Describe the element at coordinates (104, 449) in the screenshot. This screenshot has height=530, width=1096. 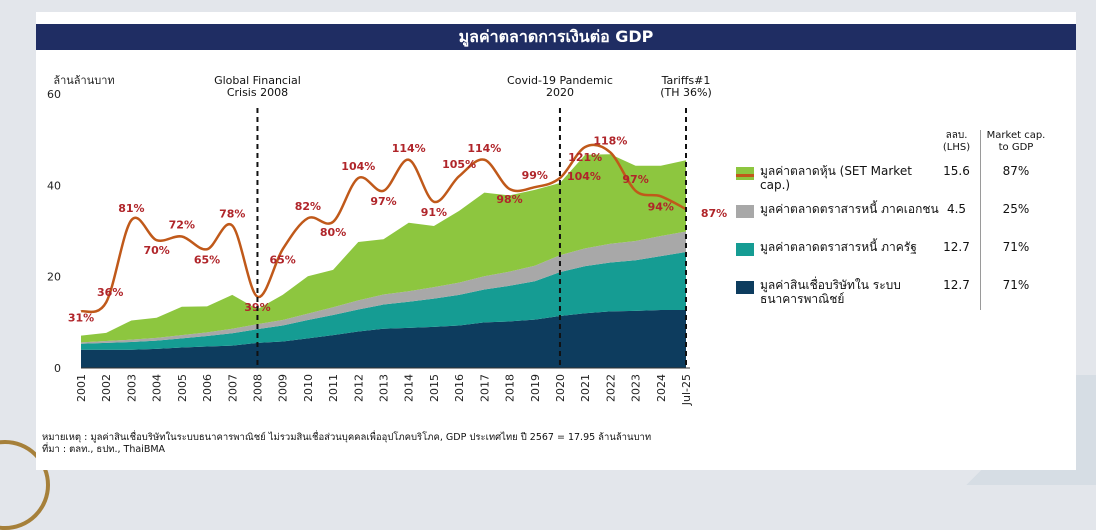
I see `footnote-source: ที่มา : ตลท., ธปท., ThaiBMA` at that location.